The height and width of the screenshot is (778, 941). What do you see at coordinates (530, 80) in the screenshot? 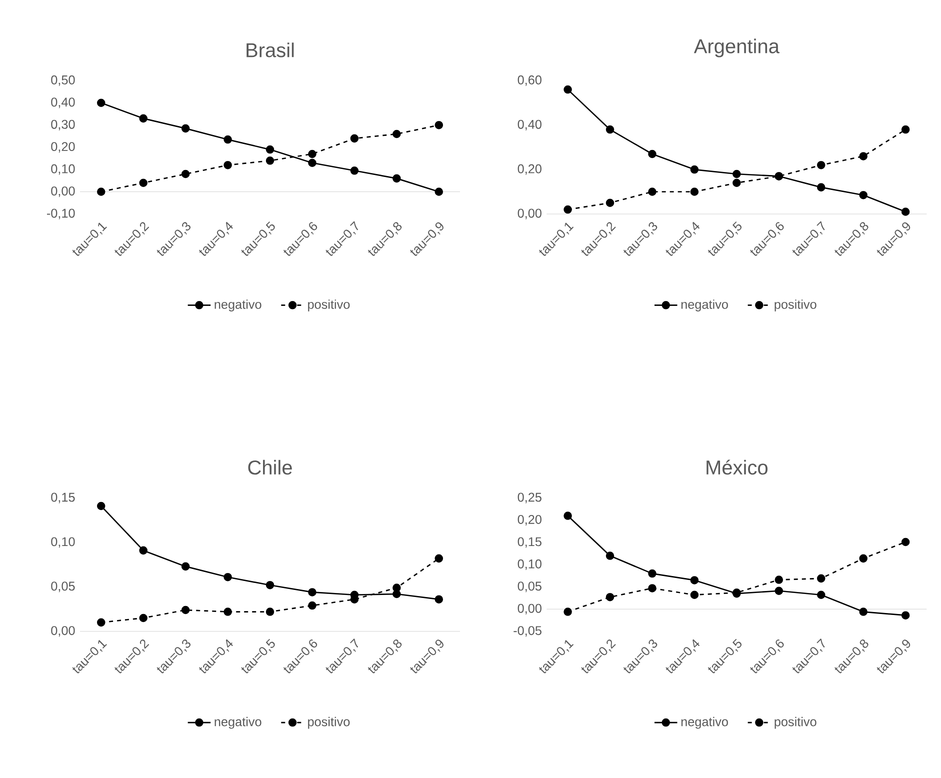
I see `y-tick-label: 0,60` at bounding box center [530, 80].